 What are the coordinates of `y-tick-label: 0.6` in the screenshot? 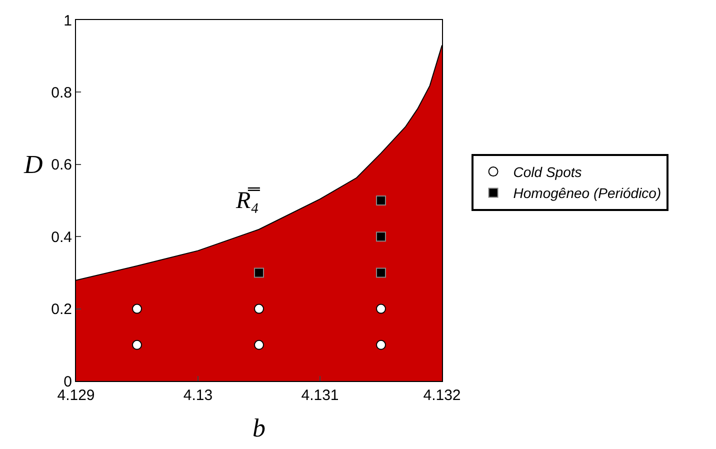 It's located at (61, 165).